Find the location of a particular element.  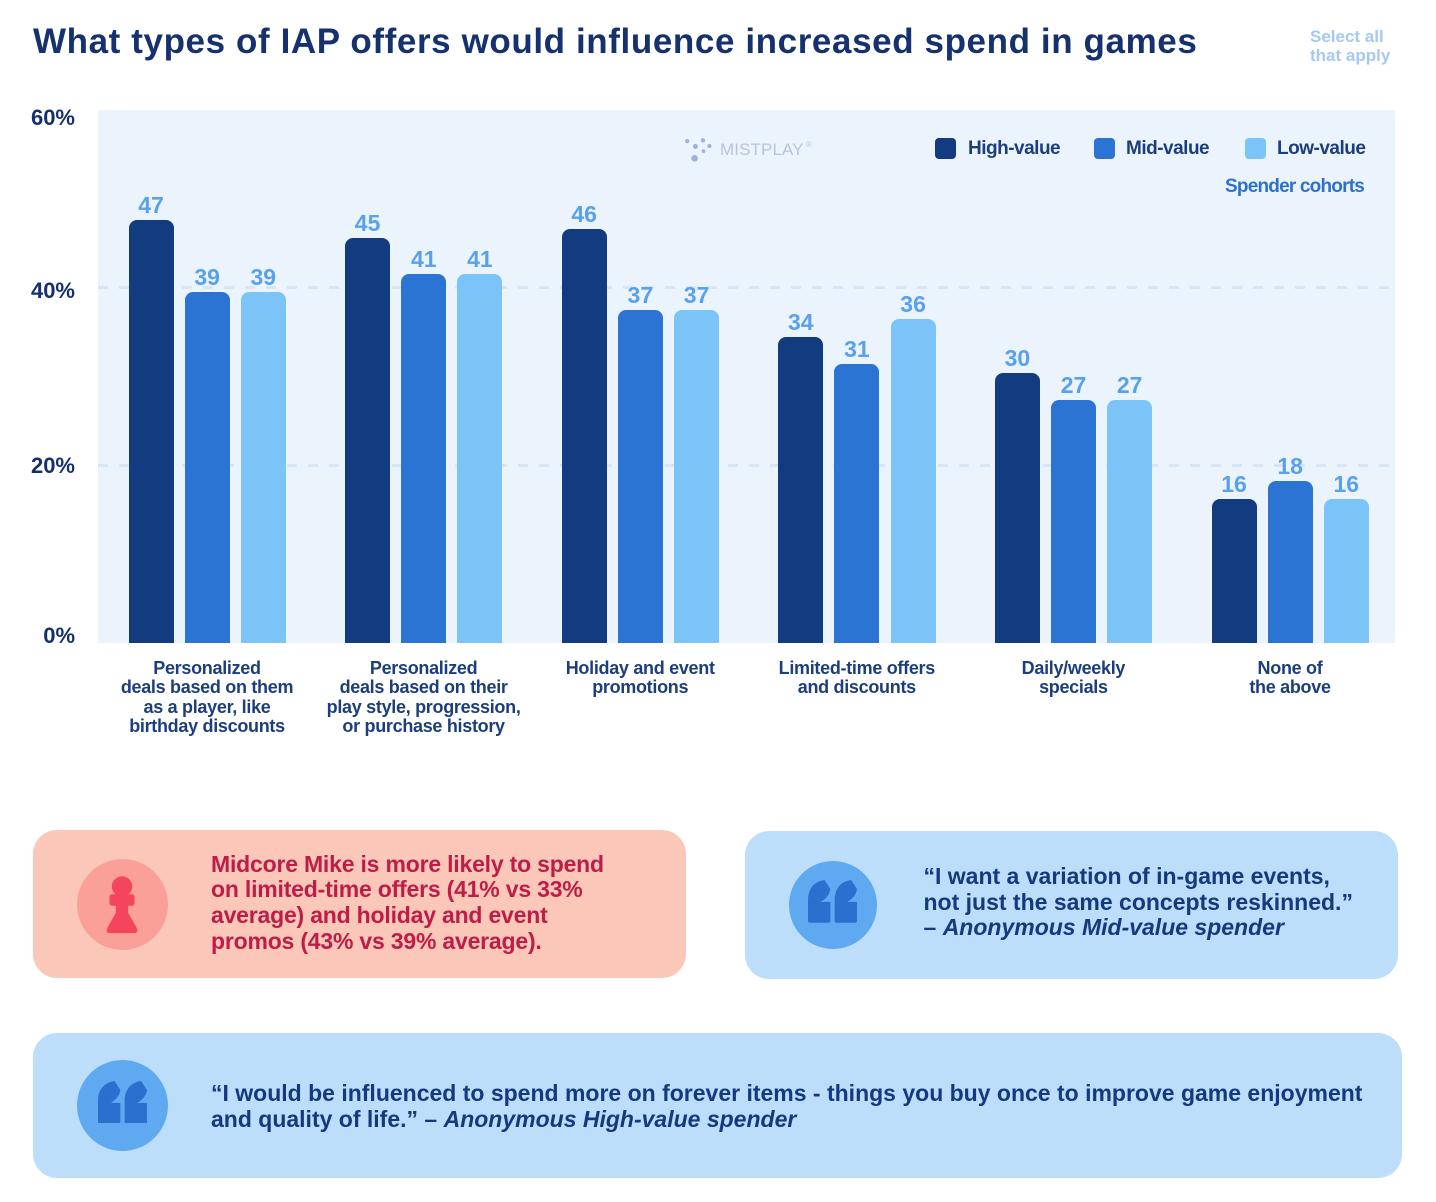

category-label-line: Daily/weekly is located at coordinates (1073, 668).